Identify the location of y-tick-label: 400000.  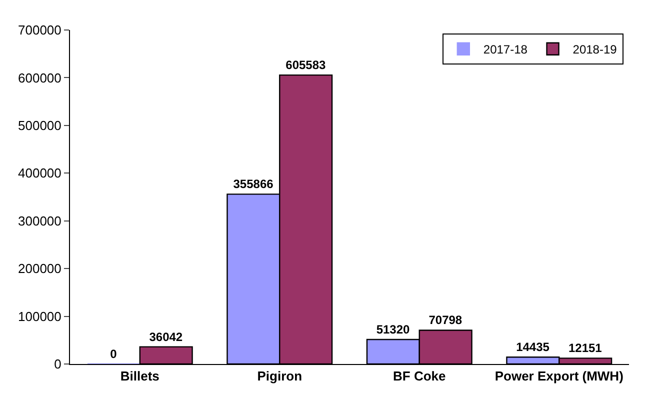
(40, 173).